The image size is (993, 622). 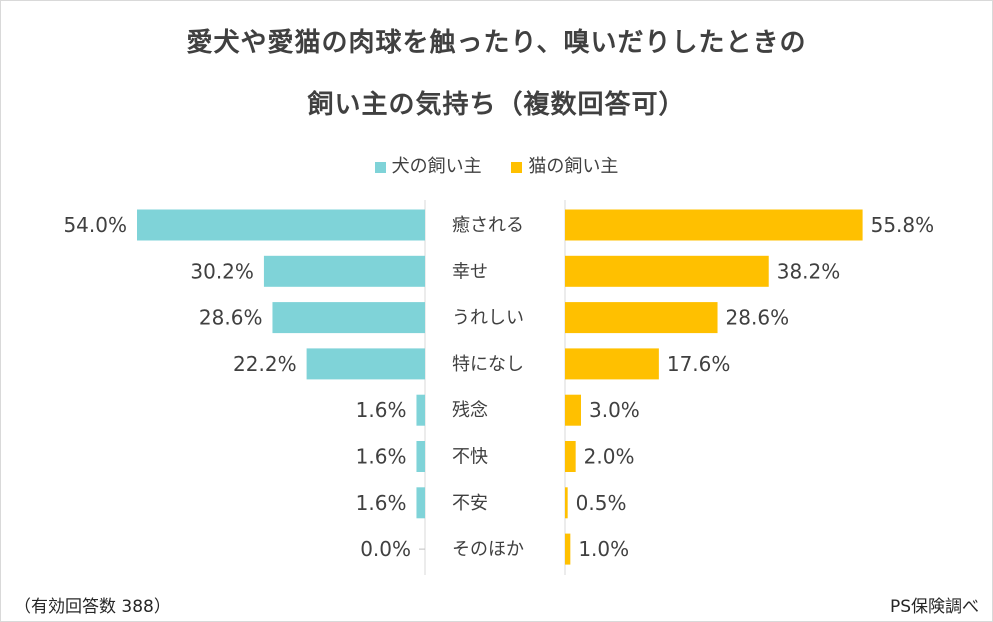 I want to click on cat-value-label: 2.0%, so click(x=609, y=457).